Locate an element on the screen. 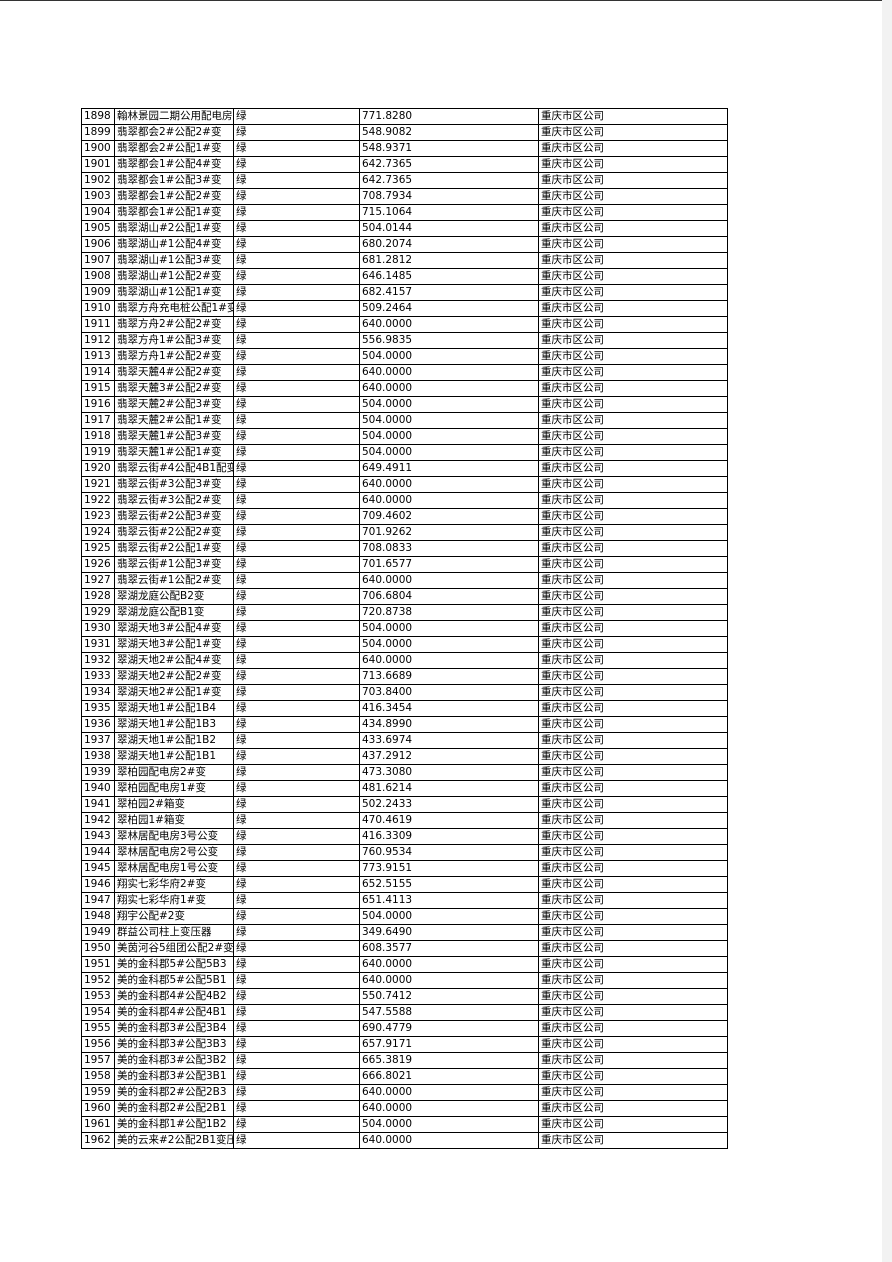 The image size is (892, 1262). row-name: 翡翠方舟2#公配2#变 is located at coordinates (174, 324).